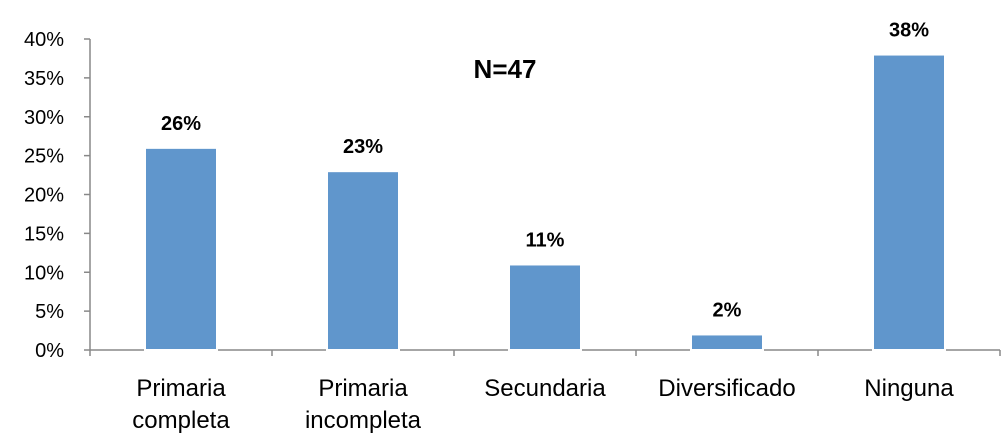  Describe the element at coordinates (49, 312) in the screenshot. I see `y-tick-label: 5%` at that location.